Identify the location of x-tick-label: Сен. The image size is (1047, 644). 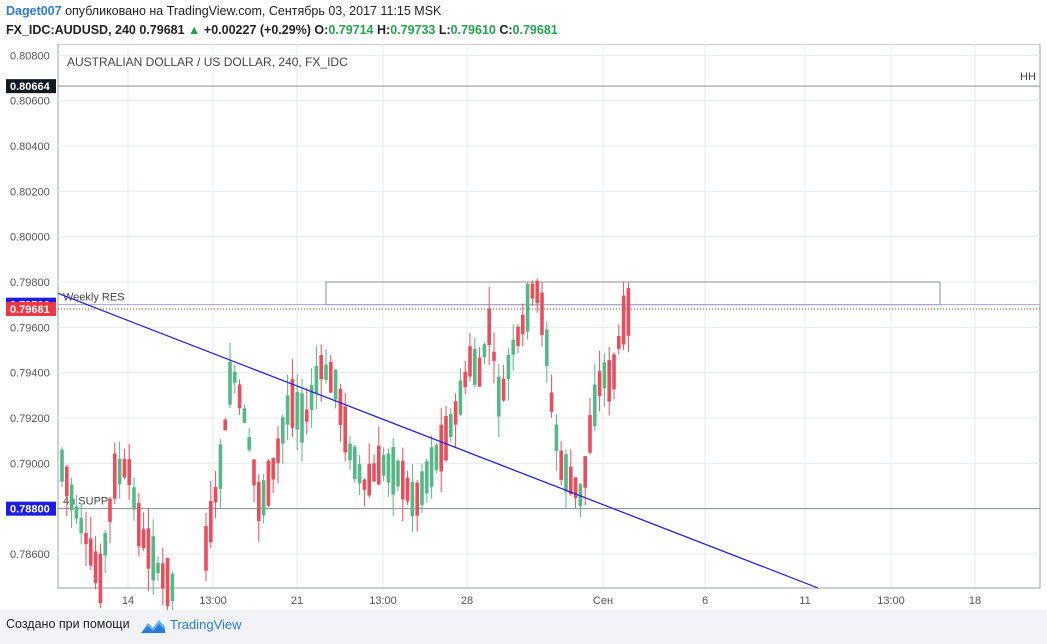
(603, 601).